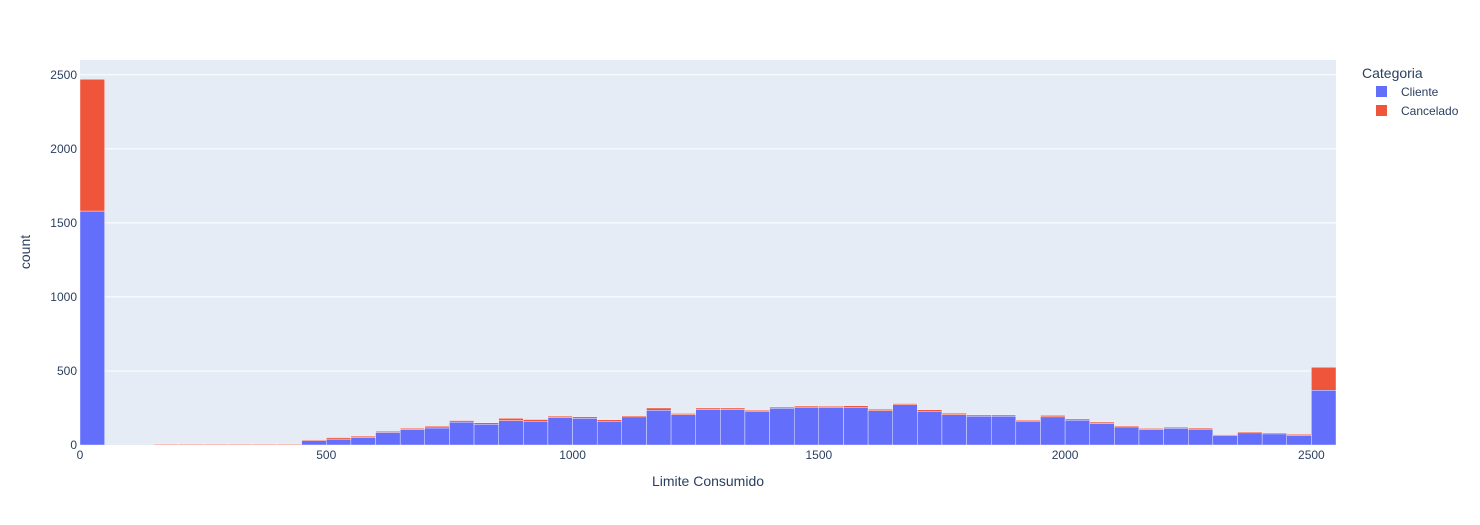 Image resolution: width=1480 pixels, height=525 pixels. Describe the element at coordinates (1430, 111) in the screenshot. I see `legend-label: Cancelado` at that location.